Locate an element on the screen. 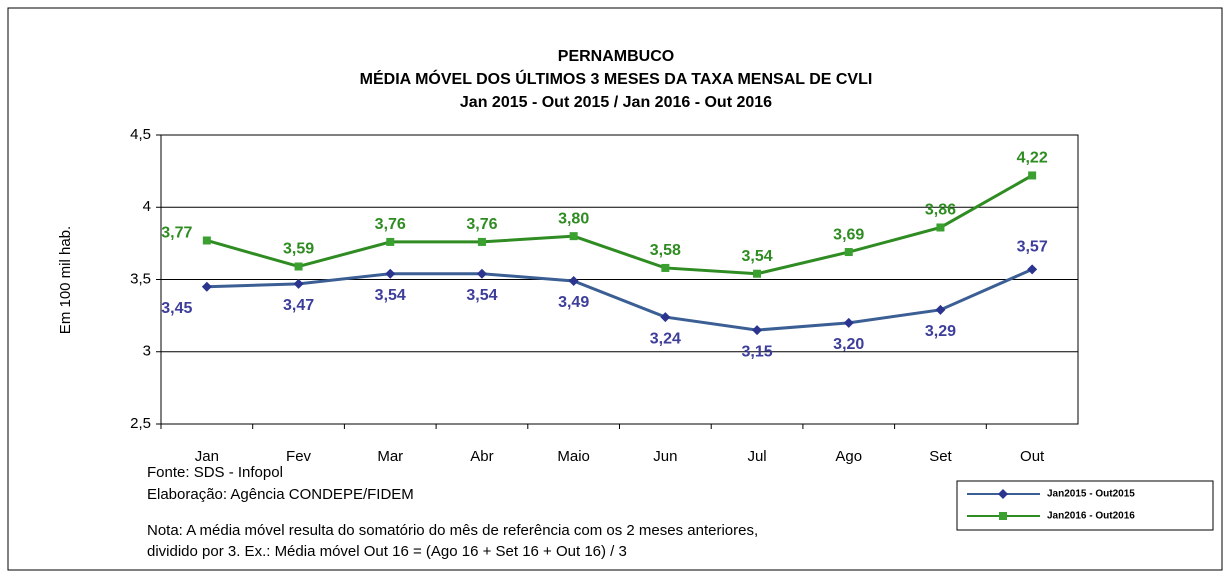  data-label: 3,24 is located at coordinates (665, 338).